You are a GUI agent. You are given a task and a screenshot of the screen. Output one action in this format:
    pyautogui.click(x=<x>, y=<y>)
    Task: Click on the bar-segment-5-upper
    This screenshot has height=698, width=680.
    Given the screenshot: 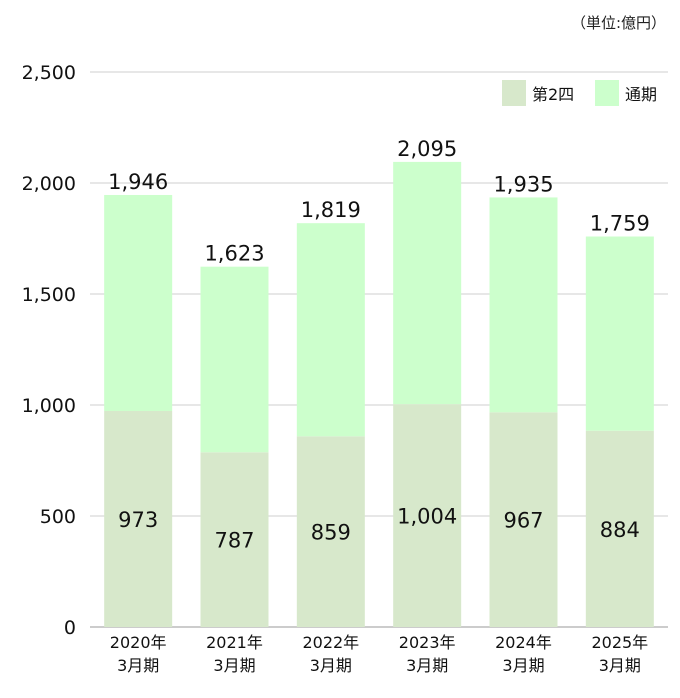 What is the action you would take?
    pyautogui.click(x=523, y=305)
    